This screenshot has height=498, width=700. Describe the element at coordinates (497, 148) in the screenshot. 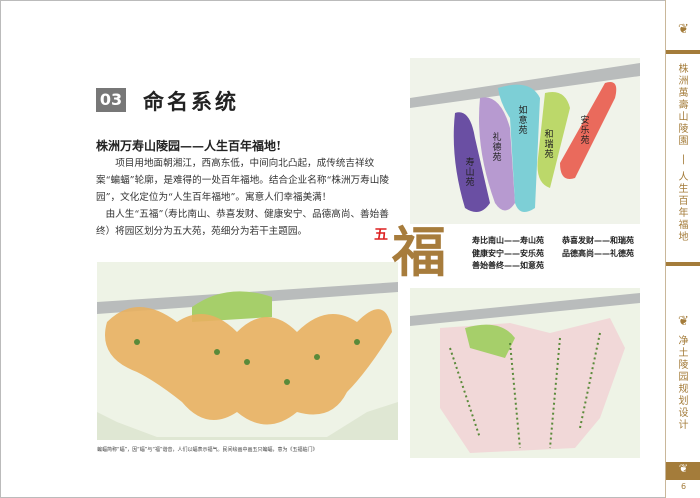

I see `zone-label-lide: 礼德苑` at that location.